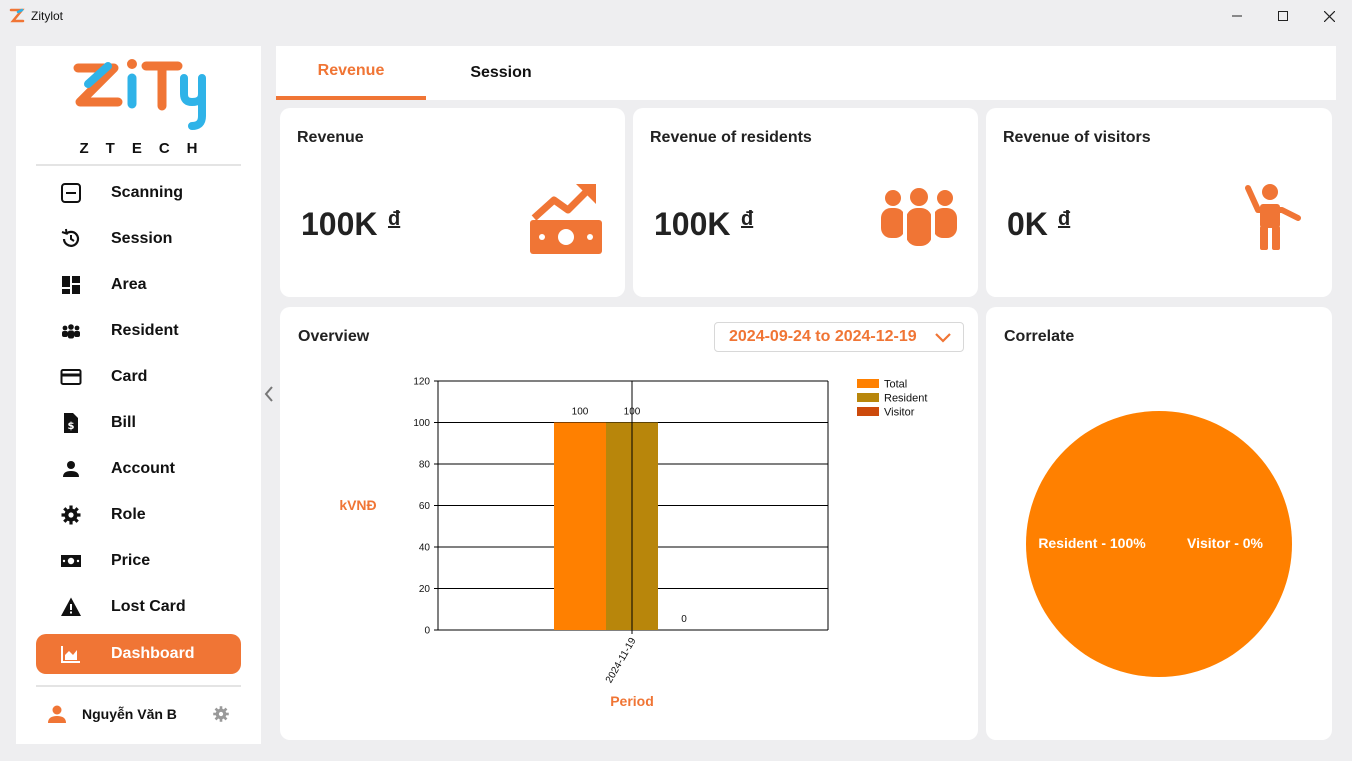 The image size is (1352, 761). What do you see at coordinates (148, 606) in the screenshot?
I see `sidebar-item-label: Lost Card` at bounding box center [148, 606].